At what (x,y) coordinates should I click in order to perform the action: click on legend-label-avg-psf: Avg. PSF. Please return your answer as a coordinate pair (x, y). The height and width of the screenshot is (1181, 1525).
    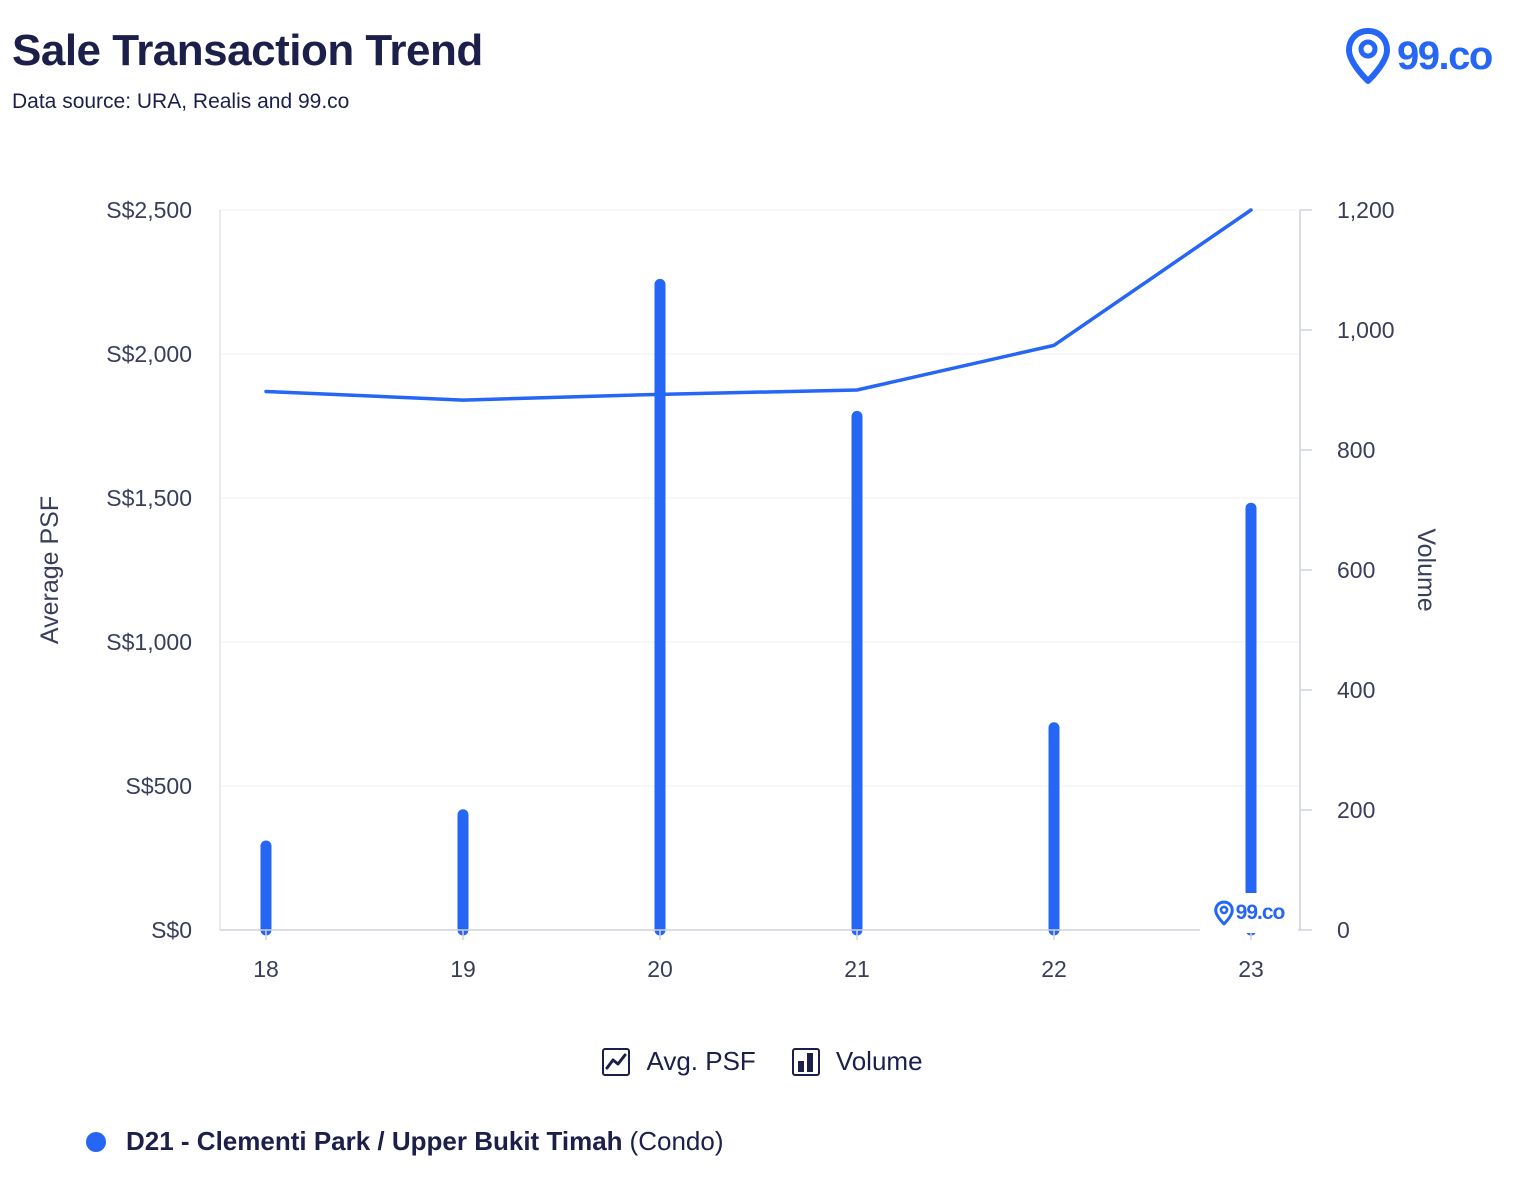
    Looking at the image, I should click on (701, 1061).